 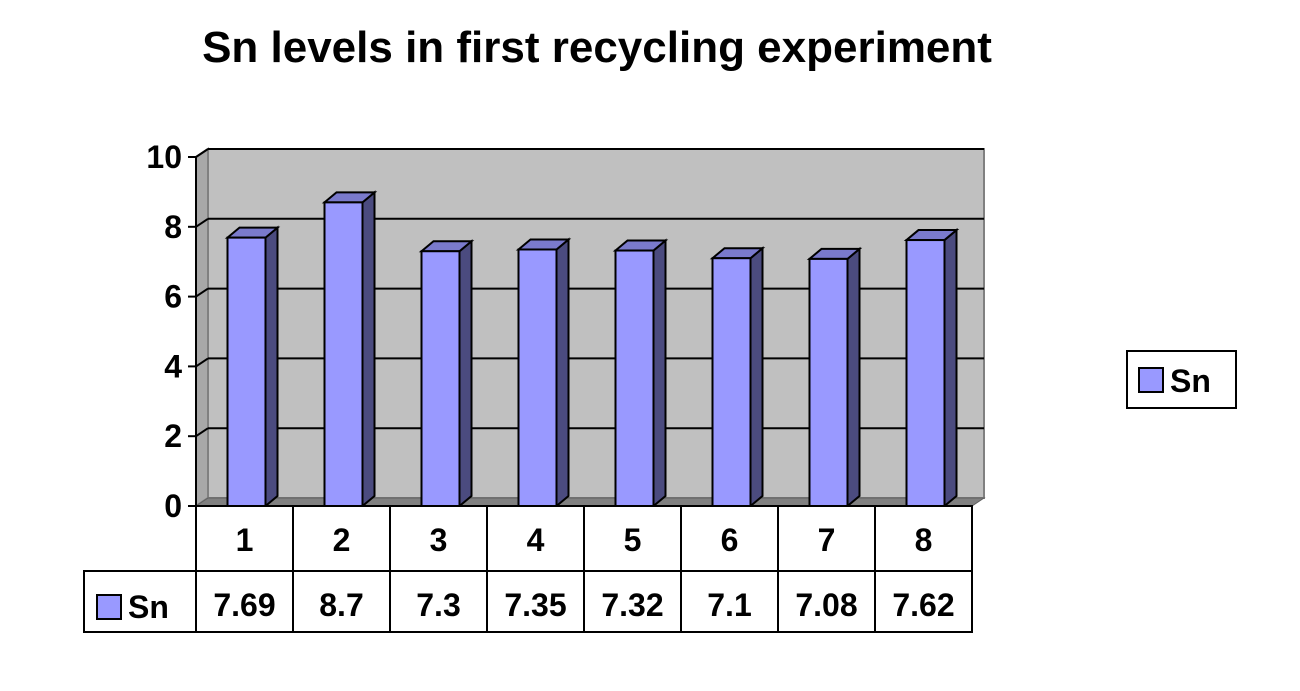 I want to click on y-tick-label: 4, so click(x=173, y=366).